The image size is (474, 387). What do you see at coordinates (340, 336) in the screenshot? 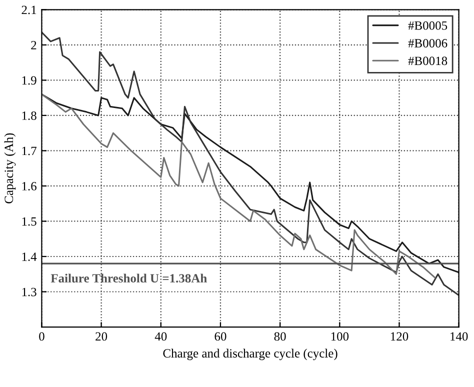
I see `x-tick-label: 100` at bounding box center [340, 336].